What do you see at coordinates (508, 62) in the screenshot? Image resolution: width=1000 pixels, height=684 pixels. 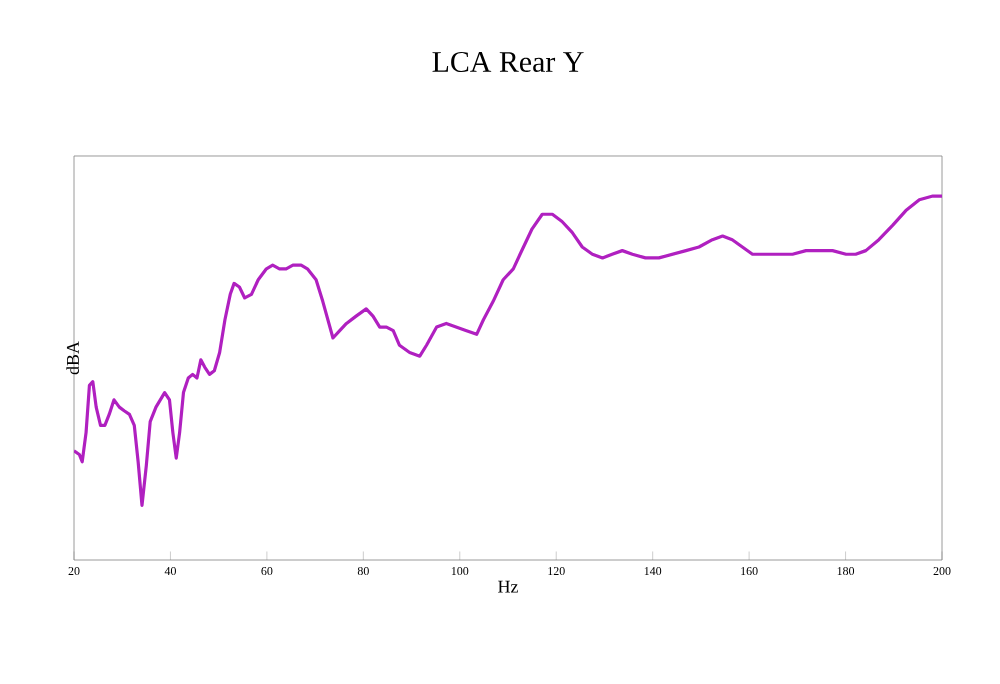 I see `chart-title: LCA Rear Y` at bounding box center [508, 62].